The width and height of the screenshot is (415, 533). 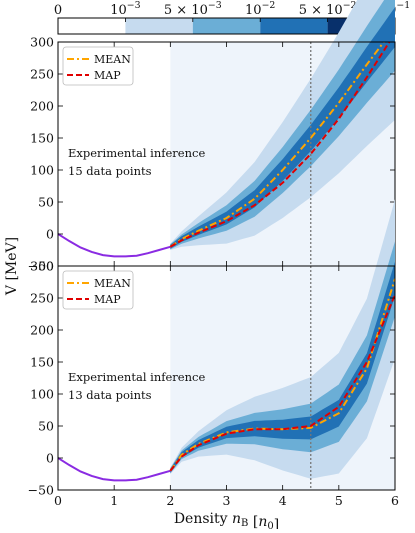 What do you see at coordinates (114, 500) in the screenshot?
I see `x-tick-label: 1` at bounding box center [114, 500].